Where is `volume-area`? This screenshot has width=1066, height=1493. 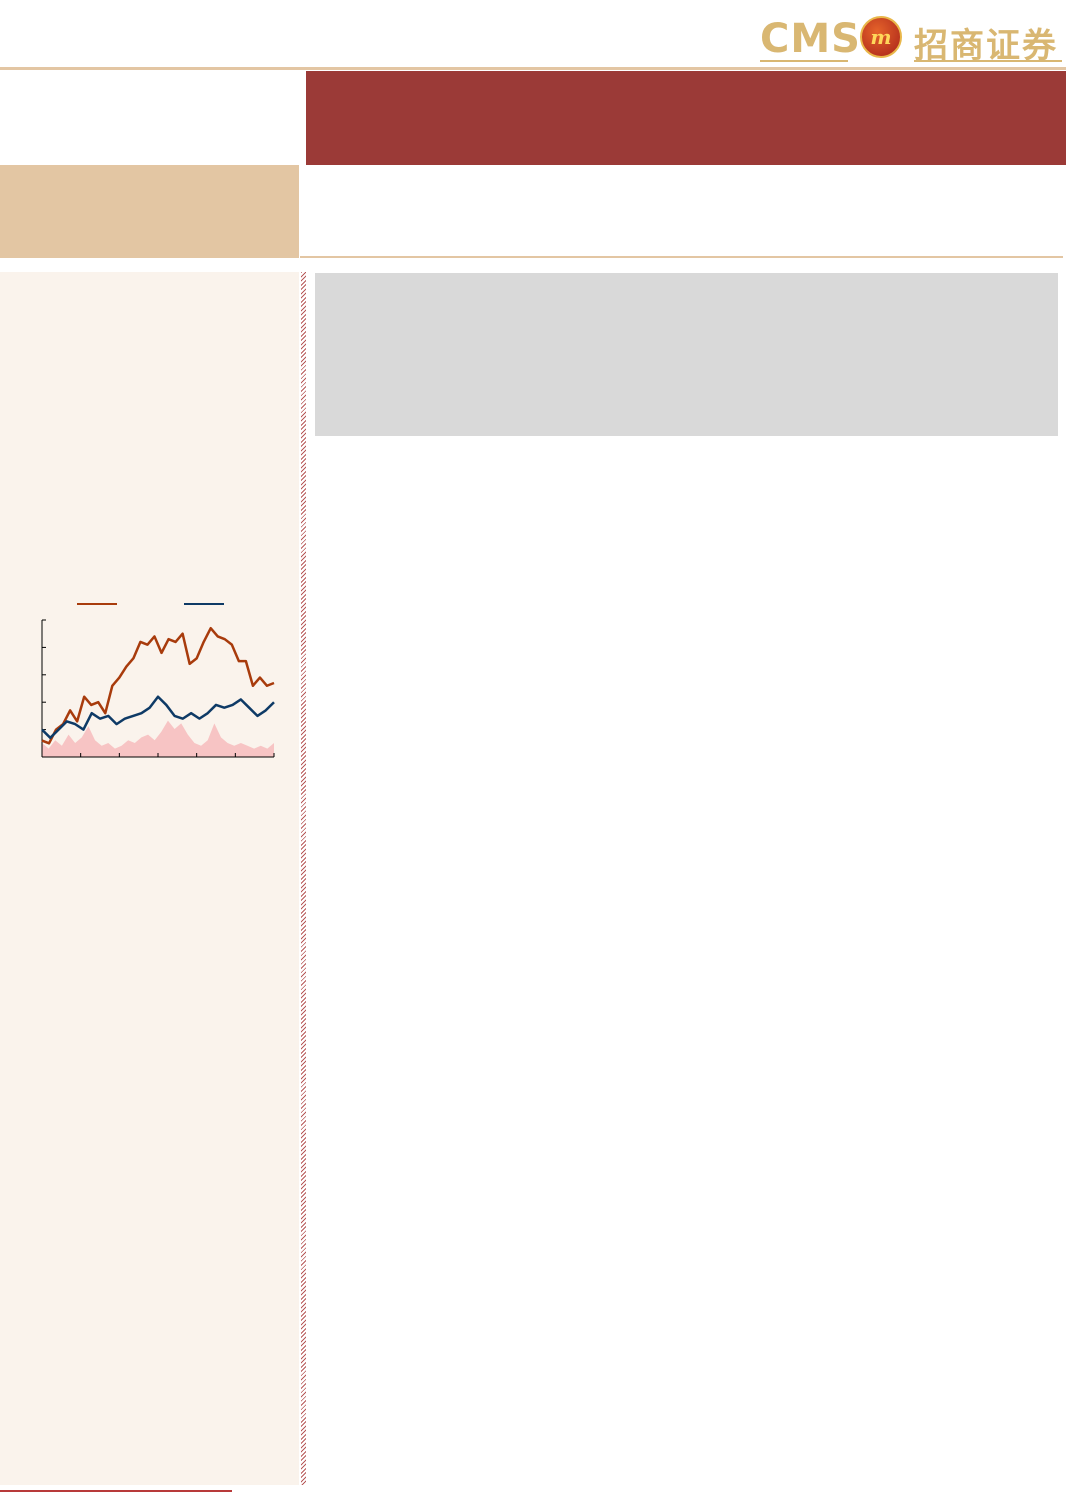 volume-area is located at coordinates (158, 738).